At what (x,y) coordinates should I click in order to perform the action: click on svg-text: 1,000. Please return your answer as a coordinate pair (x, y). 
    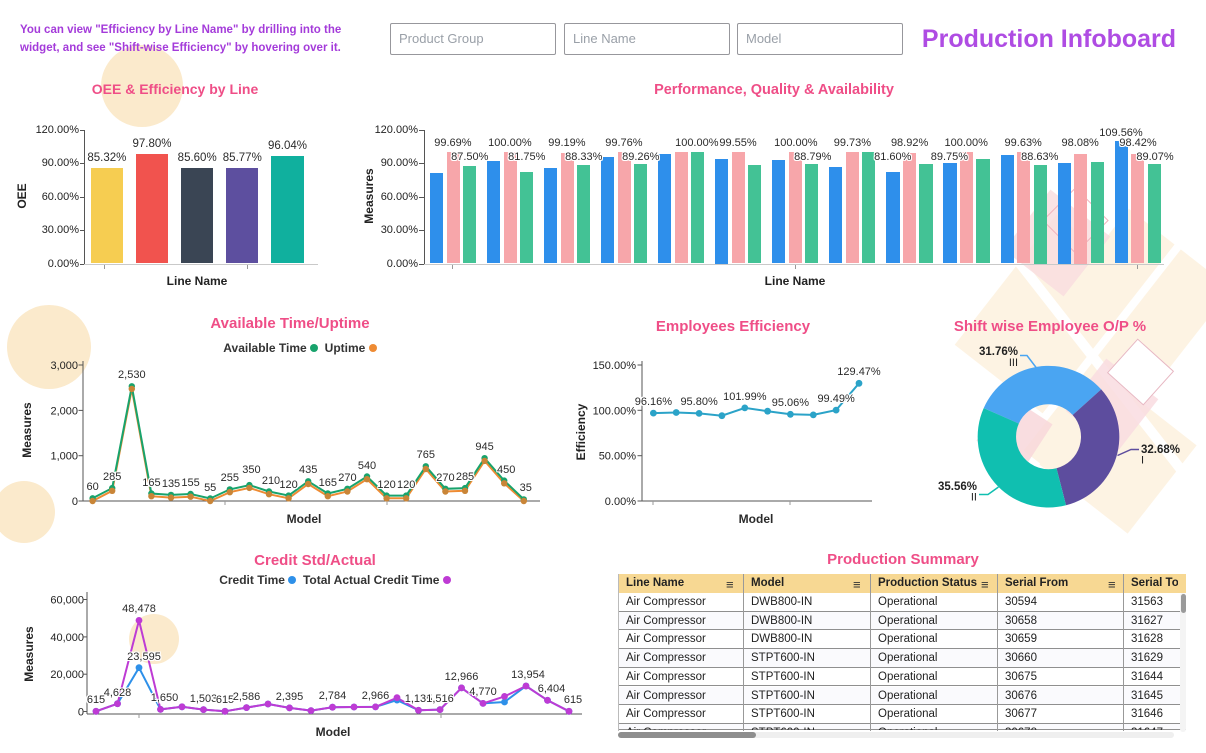
    Looking at the image, I should click on (64, 457).